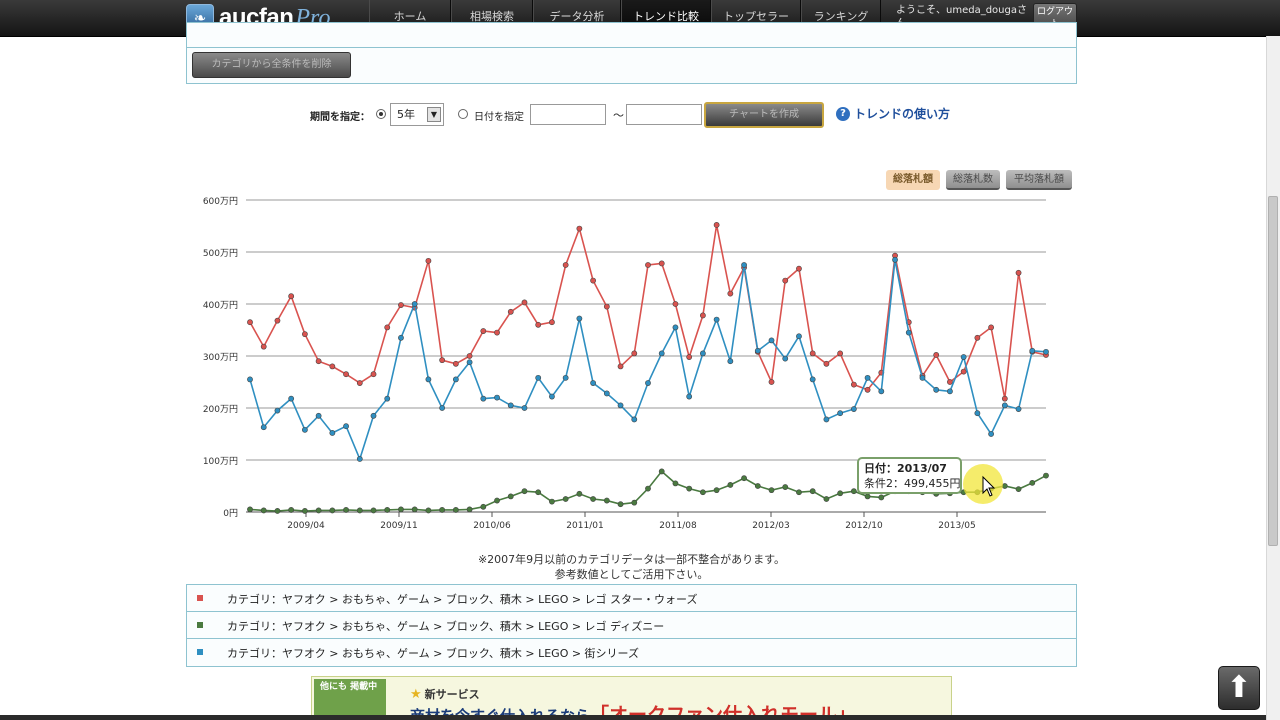  Describe the element at coordinates (973, 180) in the screenshot. I see `tab-total-count: 総落札数` at that location.